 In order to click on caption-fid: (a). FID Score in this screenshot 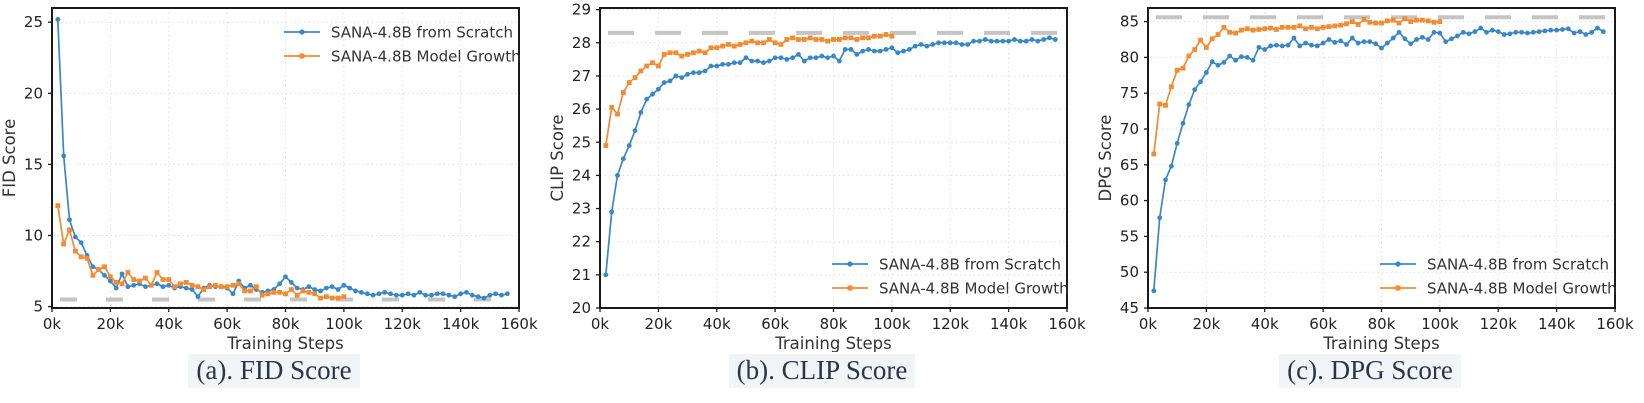, I will do `click(274, 371)`.